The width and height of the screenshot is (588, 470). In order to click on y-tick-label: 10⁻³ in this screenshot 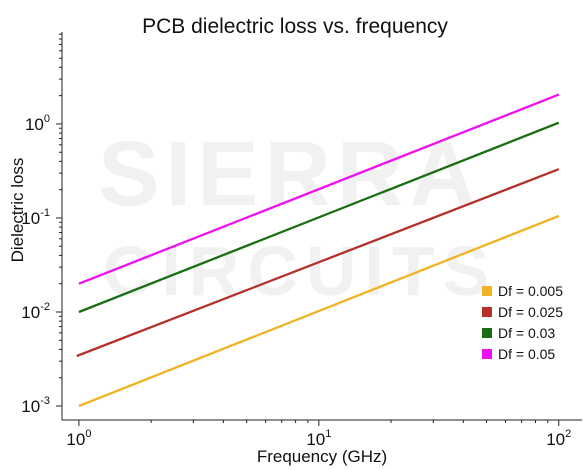, I will do `click(35, 405)`.